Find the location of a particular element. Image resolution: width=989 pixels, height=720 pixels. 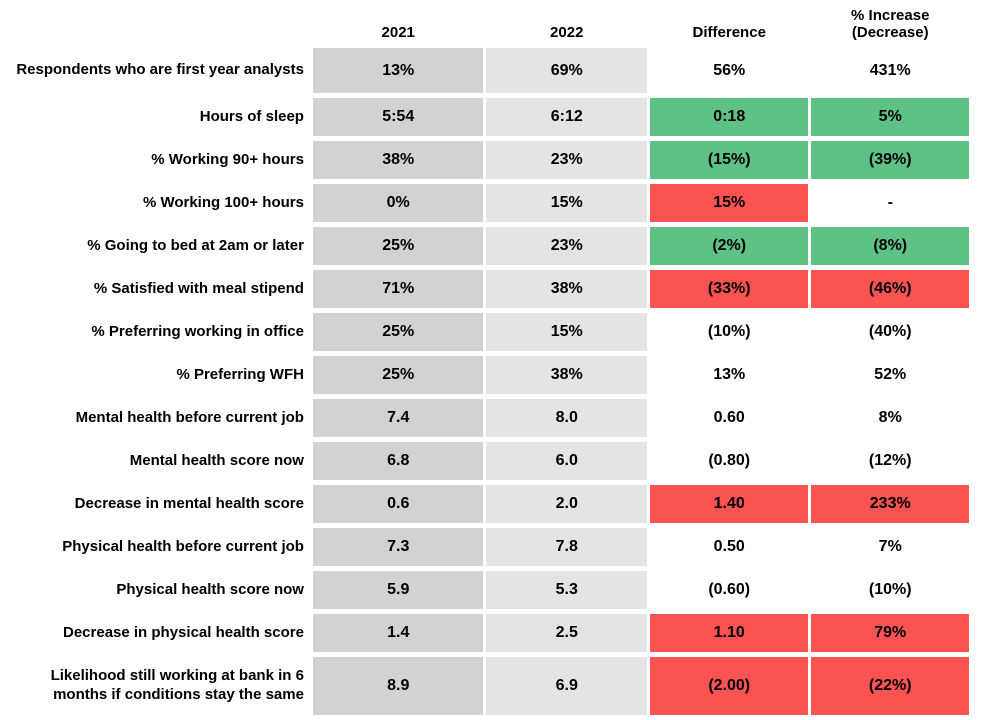

cell-difference-value: 0.60 is located at coordinates (729, 418).